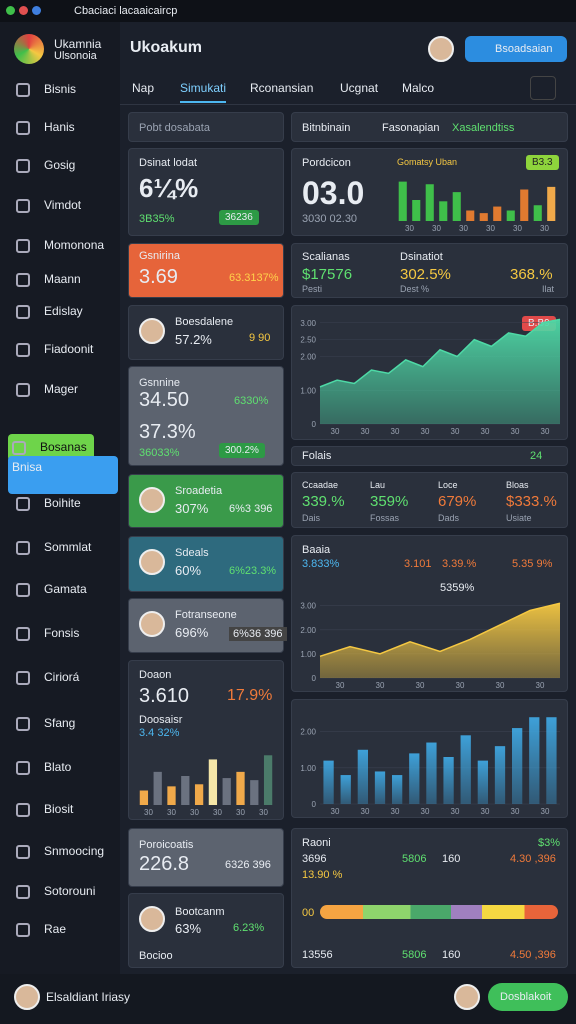  I want to click on card: Bootcanm 63% 6.23% Bocioo, so click(206, 930).